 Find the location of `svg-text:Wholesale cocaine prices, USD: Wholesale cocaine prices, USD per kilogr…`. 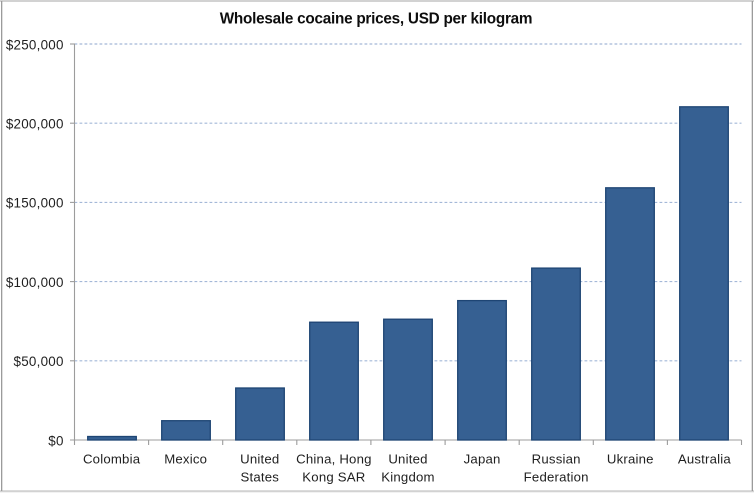

svg-text:Wholesale cocaine prices, USD: Wholesale cocaine prices, USD per kilogr… is located at coordinates (376, 19).